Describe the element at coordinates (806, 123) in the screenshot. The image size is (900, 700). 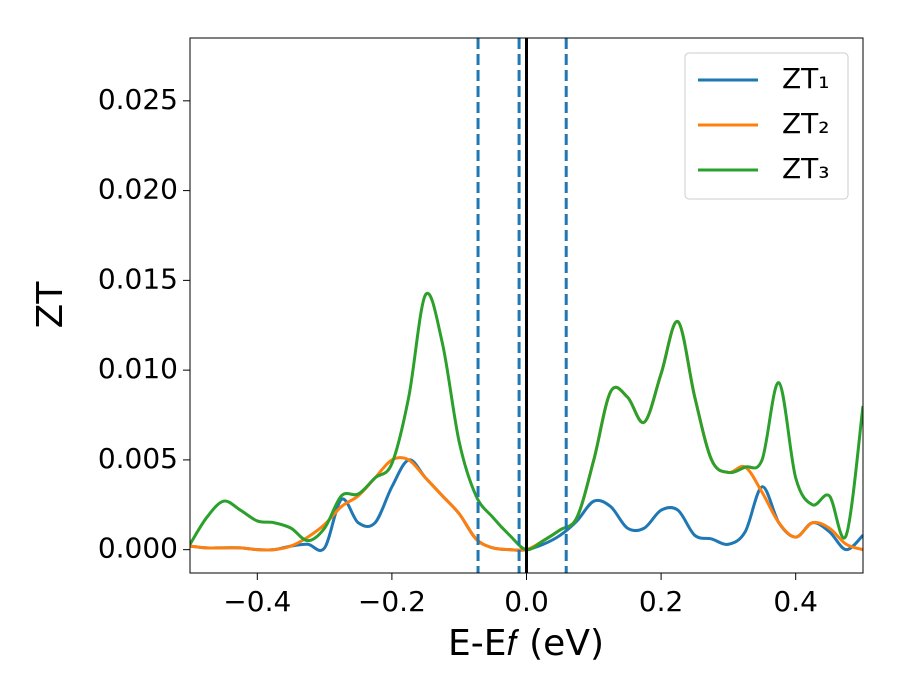
I see `legend-label: ZT₂` at that location.